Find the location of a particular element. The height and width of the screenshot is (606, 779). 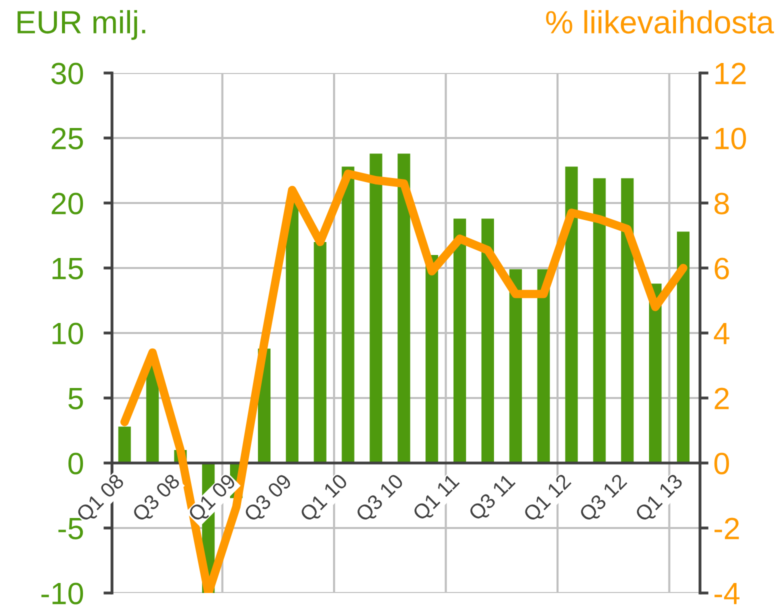

y2-tick-label: 8 is located at coordinates (721, 203).